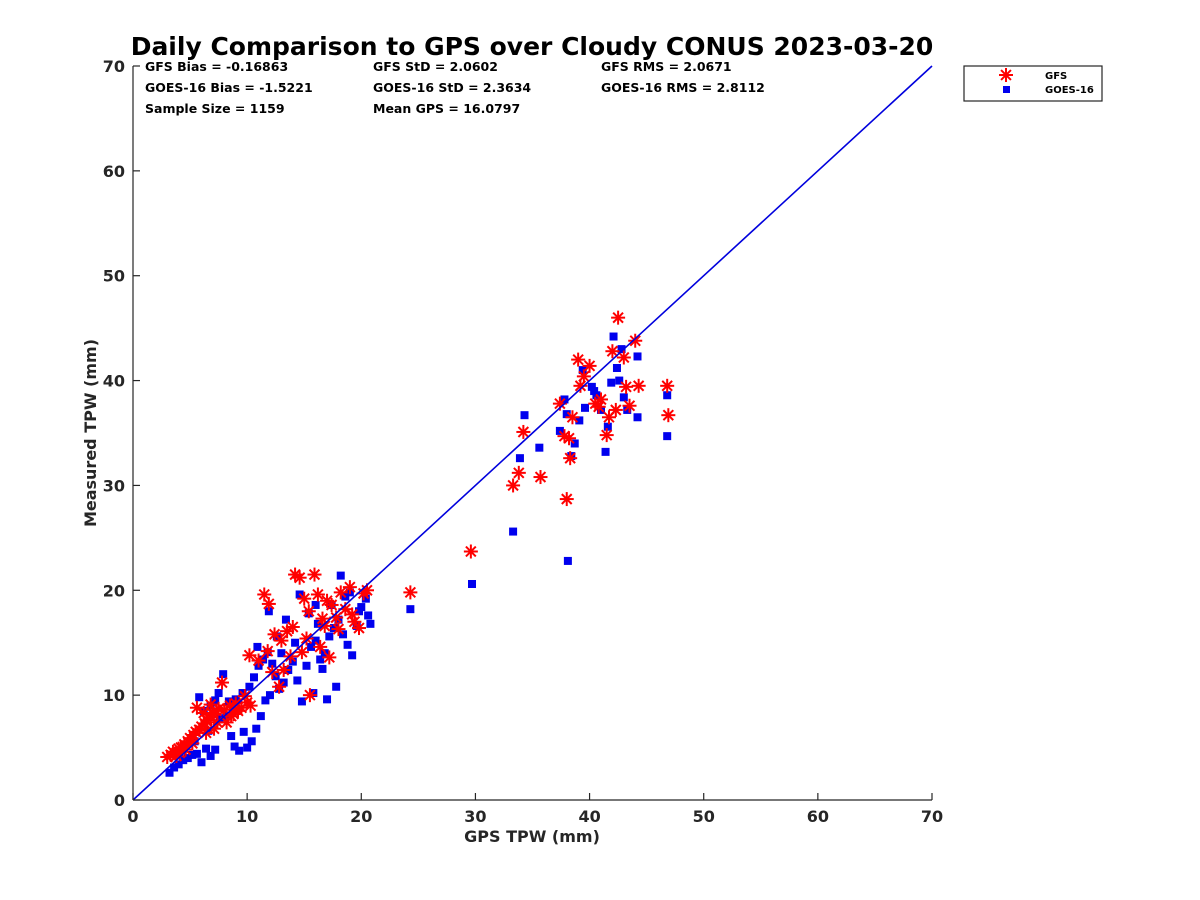 This screenshot has width=1200, height=900. What do you see at coordinates (589, 816) in the screenshot?
I see `x-tick-label: 40` at bounding box center [589, 816].